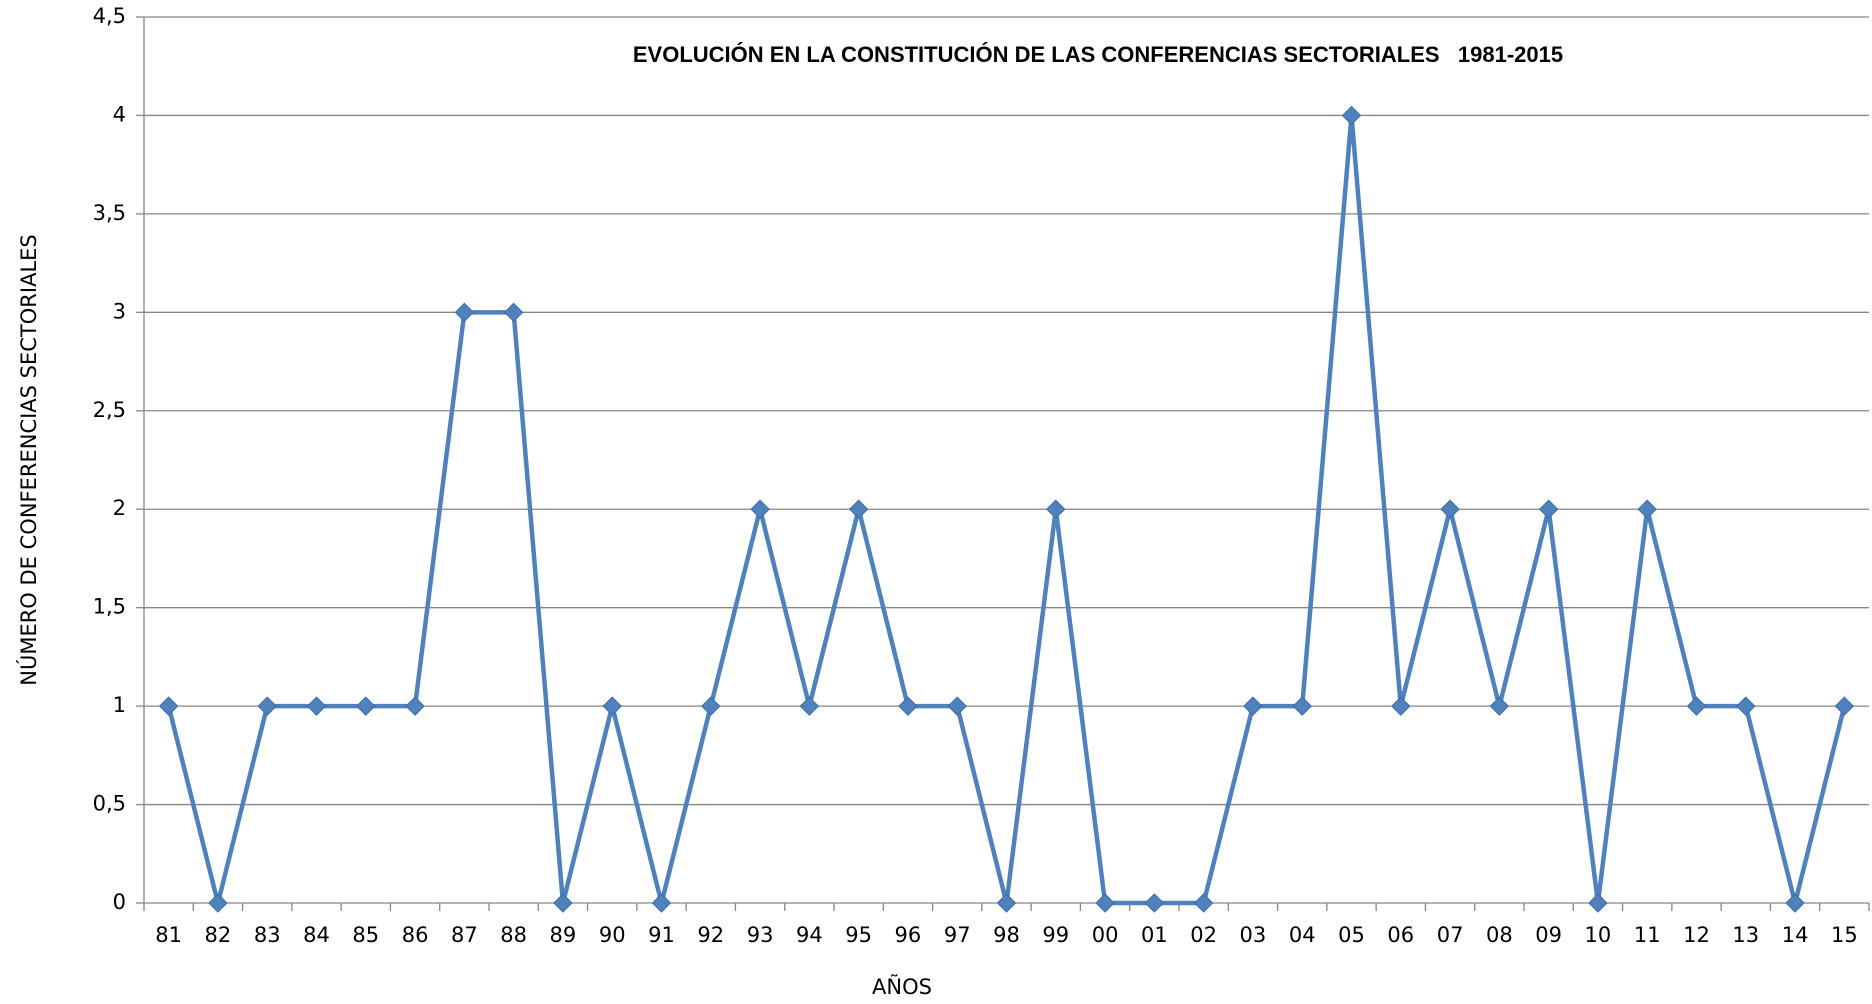 This screenshot has width=1872, height=1004. I want to click on x-tick-label: 01, so click(1154, 935).